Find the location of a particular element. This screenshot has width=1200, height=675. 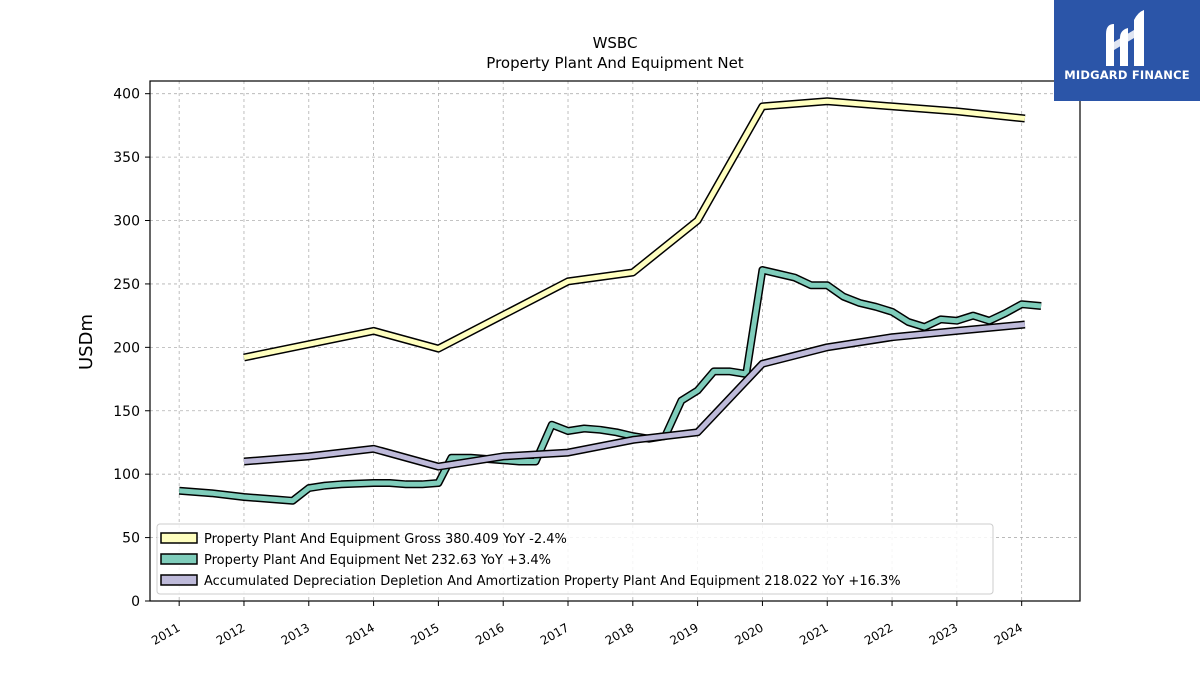

x-tick-label: 2018 is located at coordinates (619, 633).